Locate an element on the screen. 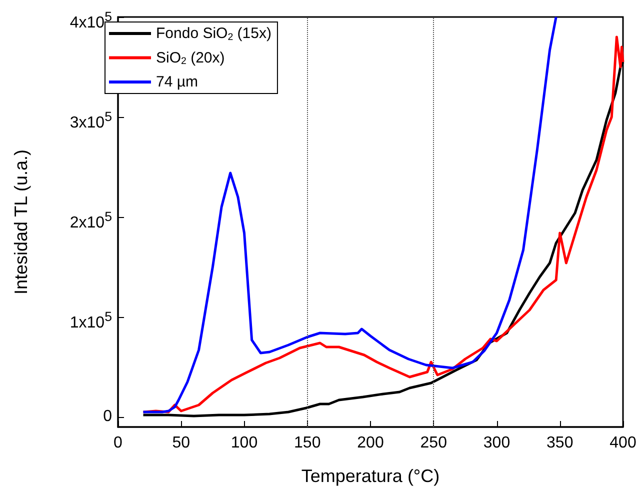 The image size is (641, 494). x-tick-label: 250 is located at coordinates (434, 443).